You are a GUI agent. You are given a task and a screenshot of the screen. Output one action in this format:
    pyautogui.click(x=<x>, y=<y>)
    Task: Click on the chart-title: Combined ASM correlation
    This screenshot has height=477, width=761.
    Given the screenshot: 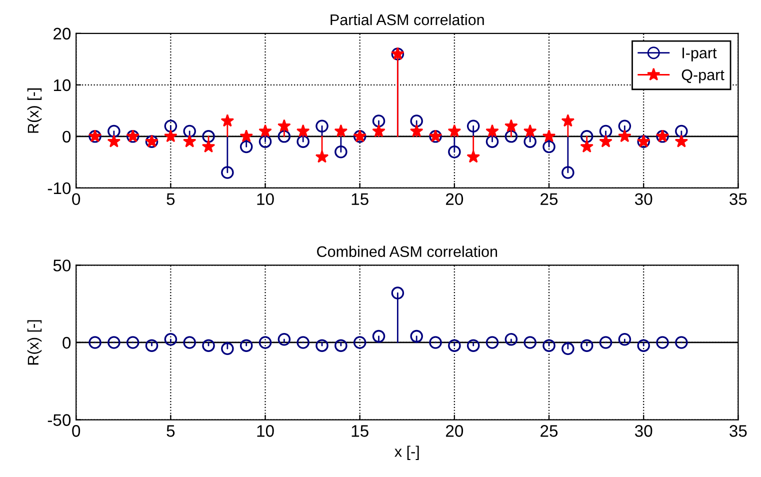 What is the action you would take?
    pyautogui.click(x=407, y=252)
    